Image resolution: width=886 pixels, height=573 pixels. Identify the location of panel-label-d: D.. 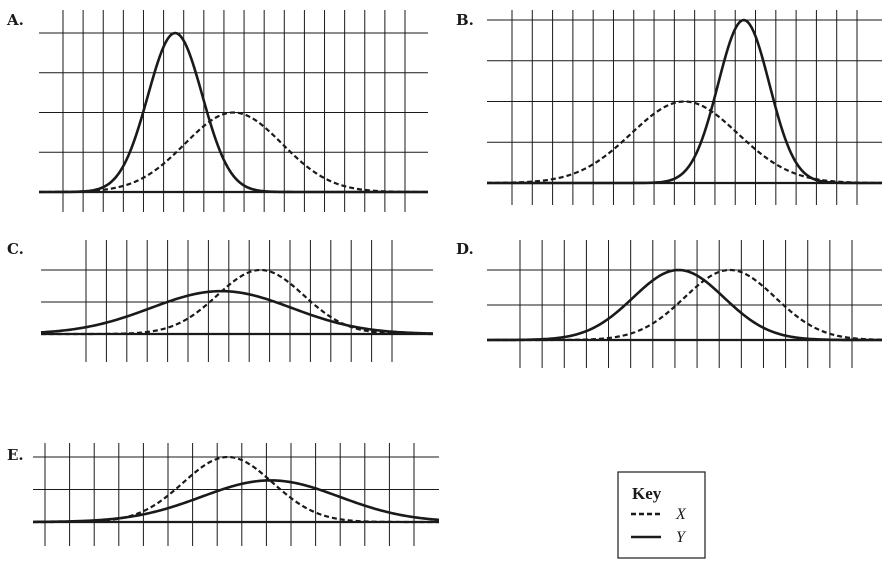
(465, 249).